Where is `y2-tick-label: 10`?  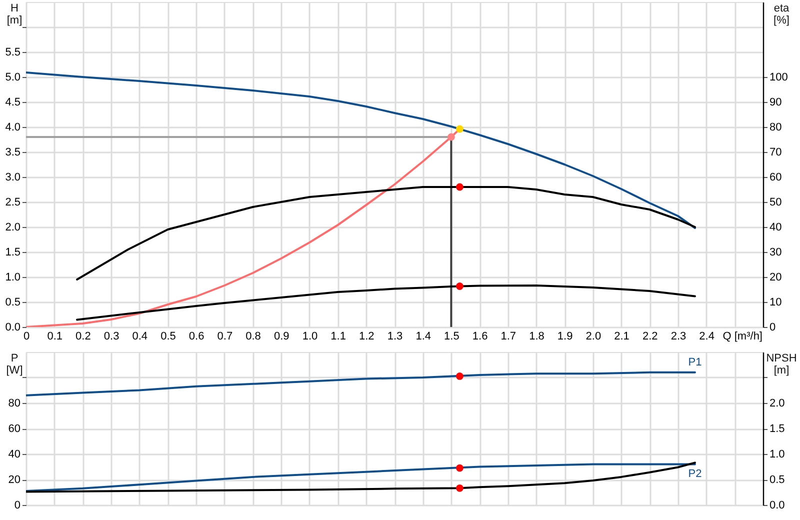
y2-tick-label: 10 is located at coordinates (776, 302).